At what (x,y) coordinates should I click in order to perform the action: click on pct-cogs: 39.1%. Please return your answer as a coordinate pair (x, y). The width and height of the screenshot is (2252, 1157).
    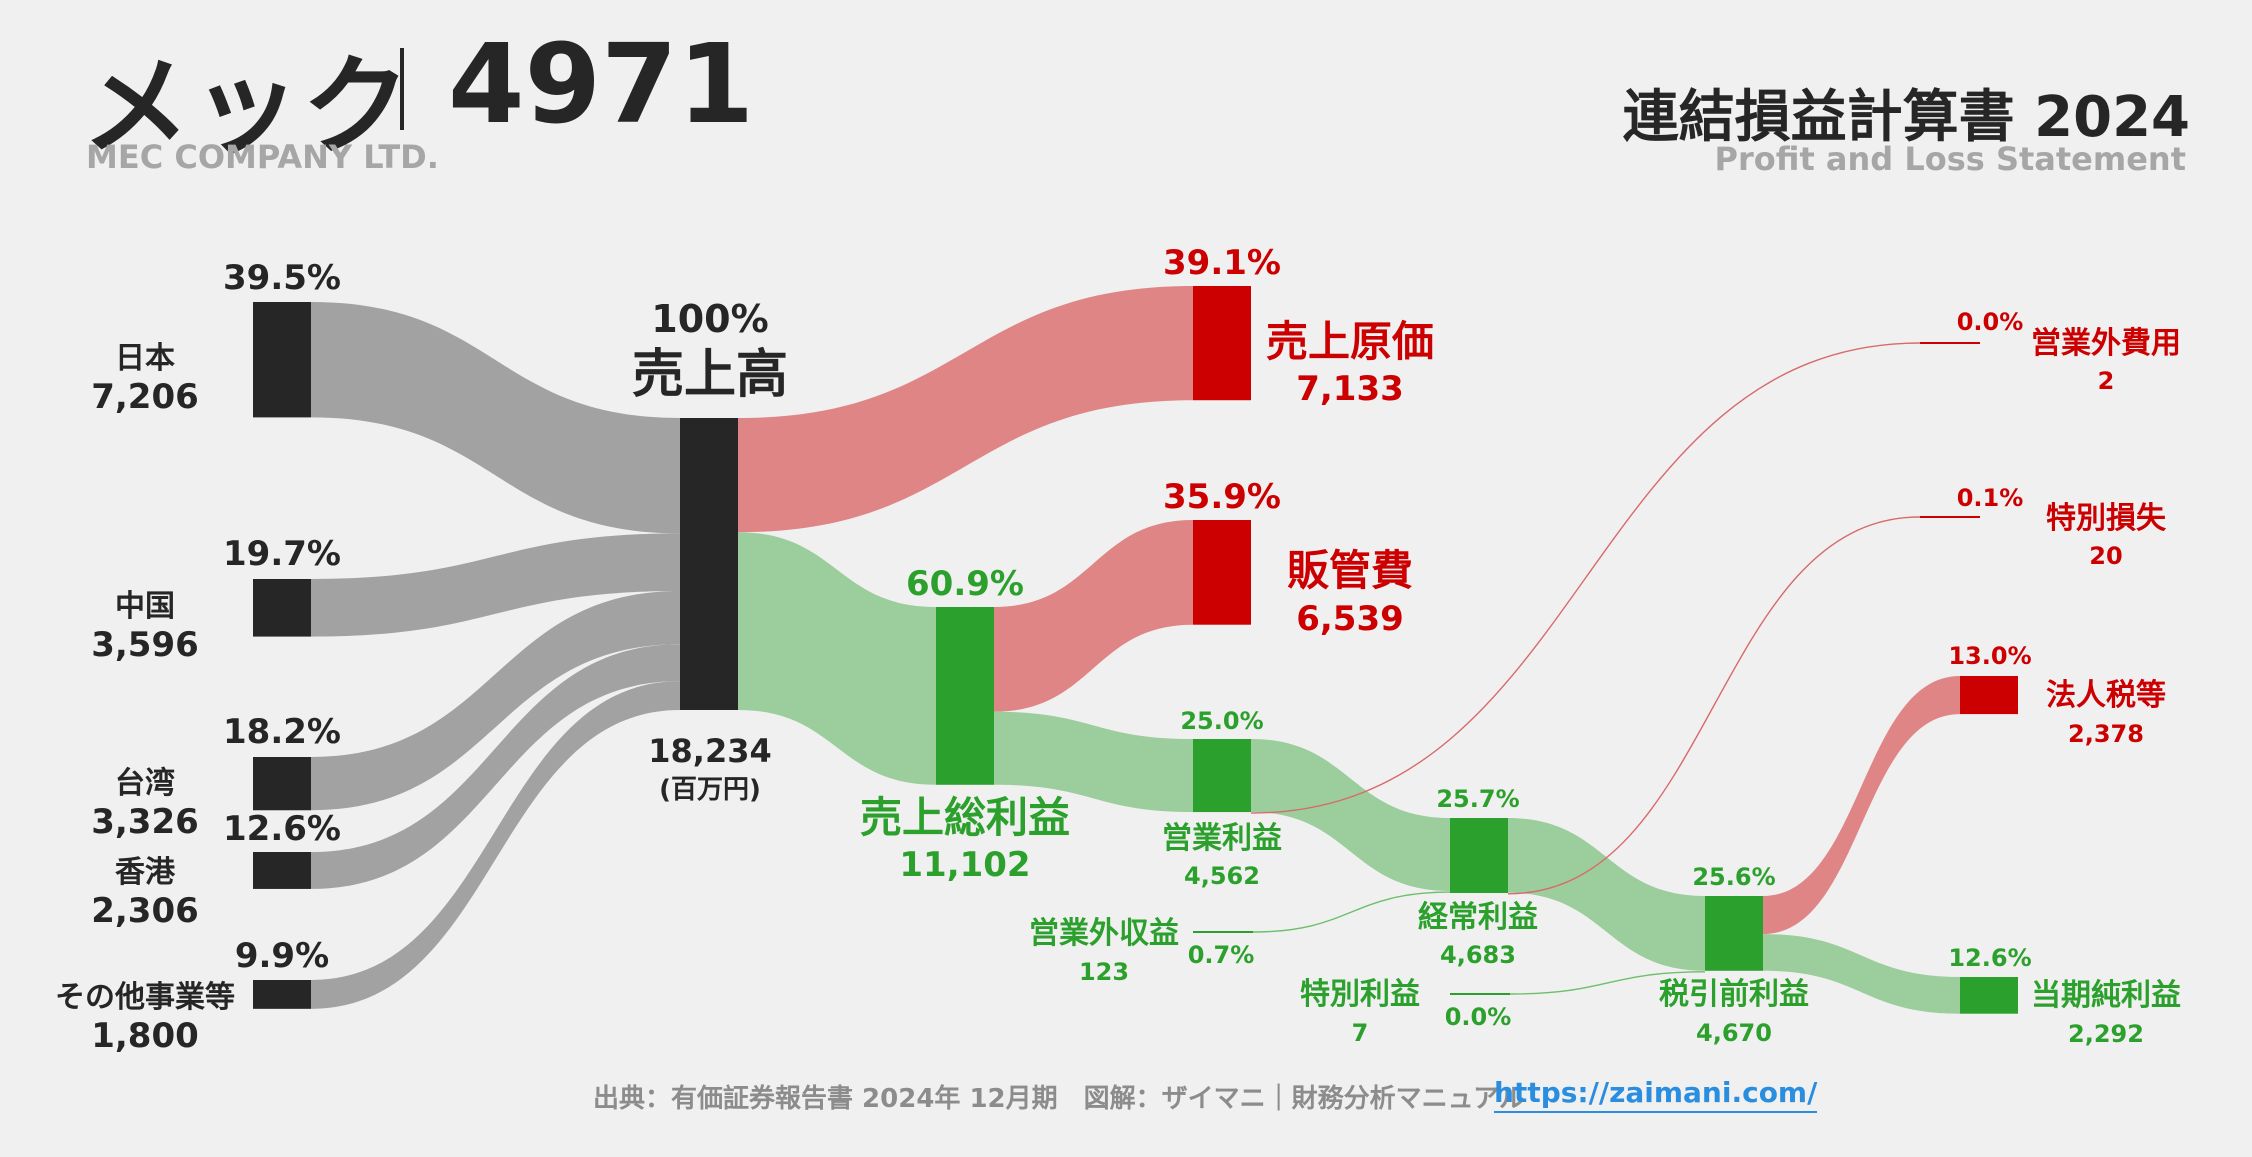
    Looking at the image, I should click on (1222, 263).